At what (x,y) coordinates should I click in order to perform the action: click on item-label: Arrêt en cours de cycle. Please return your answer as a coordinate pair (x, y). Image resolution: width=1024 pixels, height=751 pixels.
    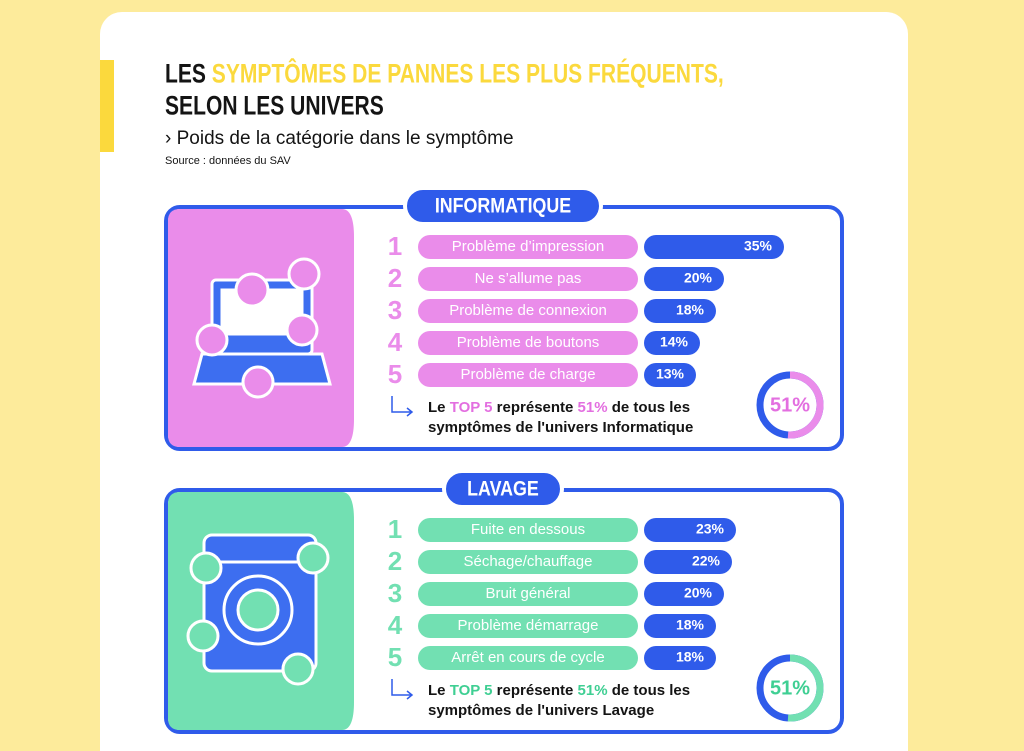
    Looking at the image, I should click on (527, 657).